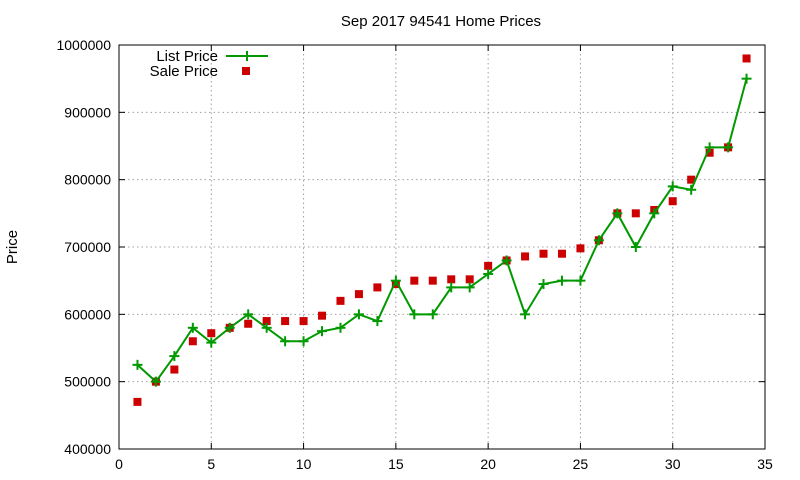 The width and height of the screenshot is (800, 480). I want to click on y-tick-label: 1000000, so click(83, 45).